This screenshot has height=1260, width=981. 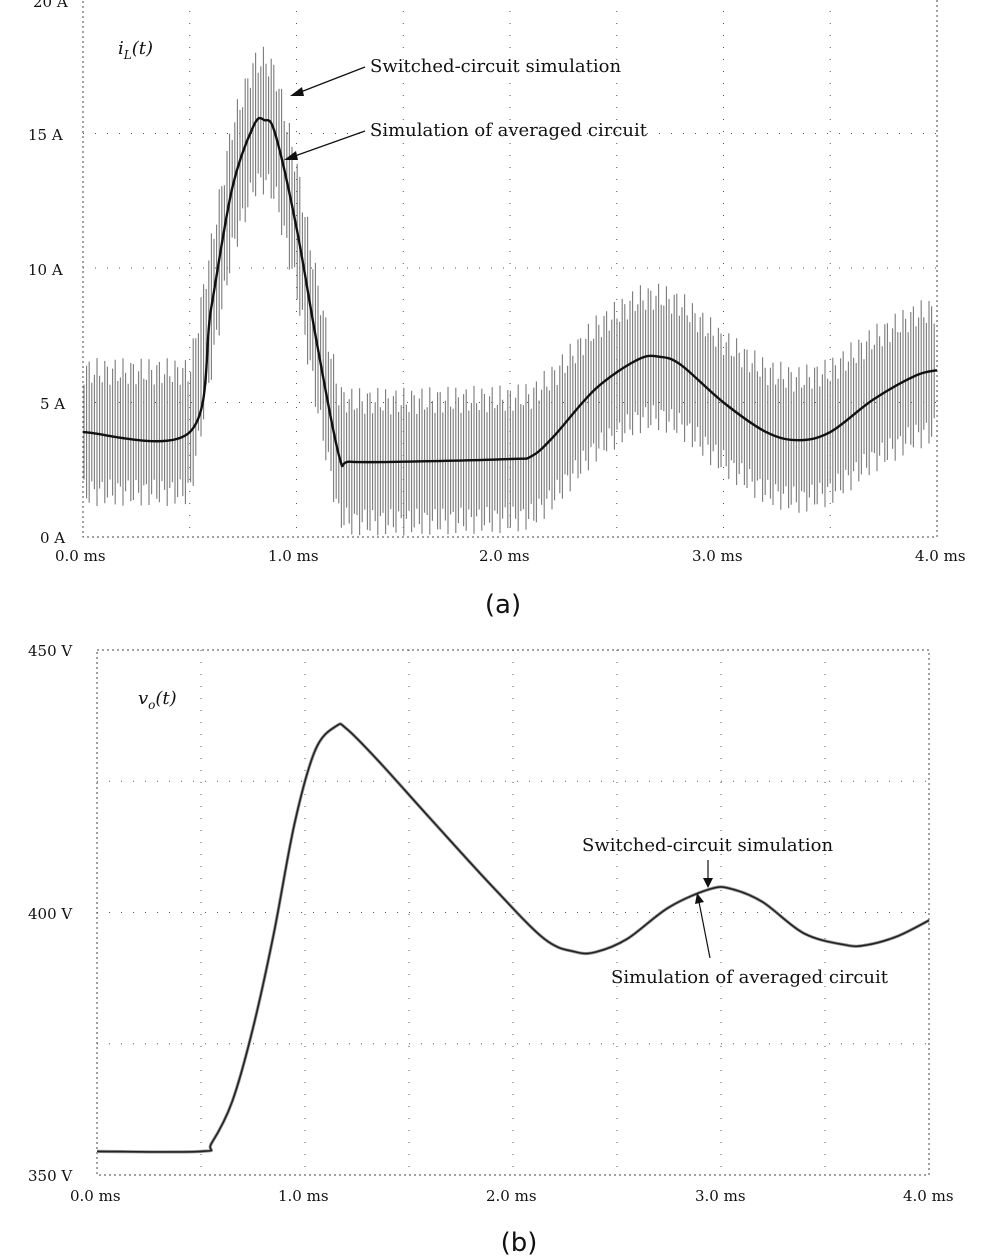 What do you see at coordinates (750, 977) in the screenshot?
I see `annotation-averaged-b: Simulation of averaged circuit` at bounding box center [750, 977].